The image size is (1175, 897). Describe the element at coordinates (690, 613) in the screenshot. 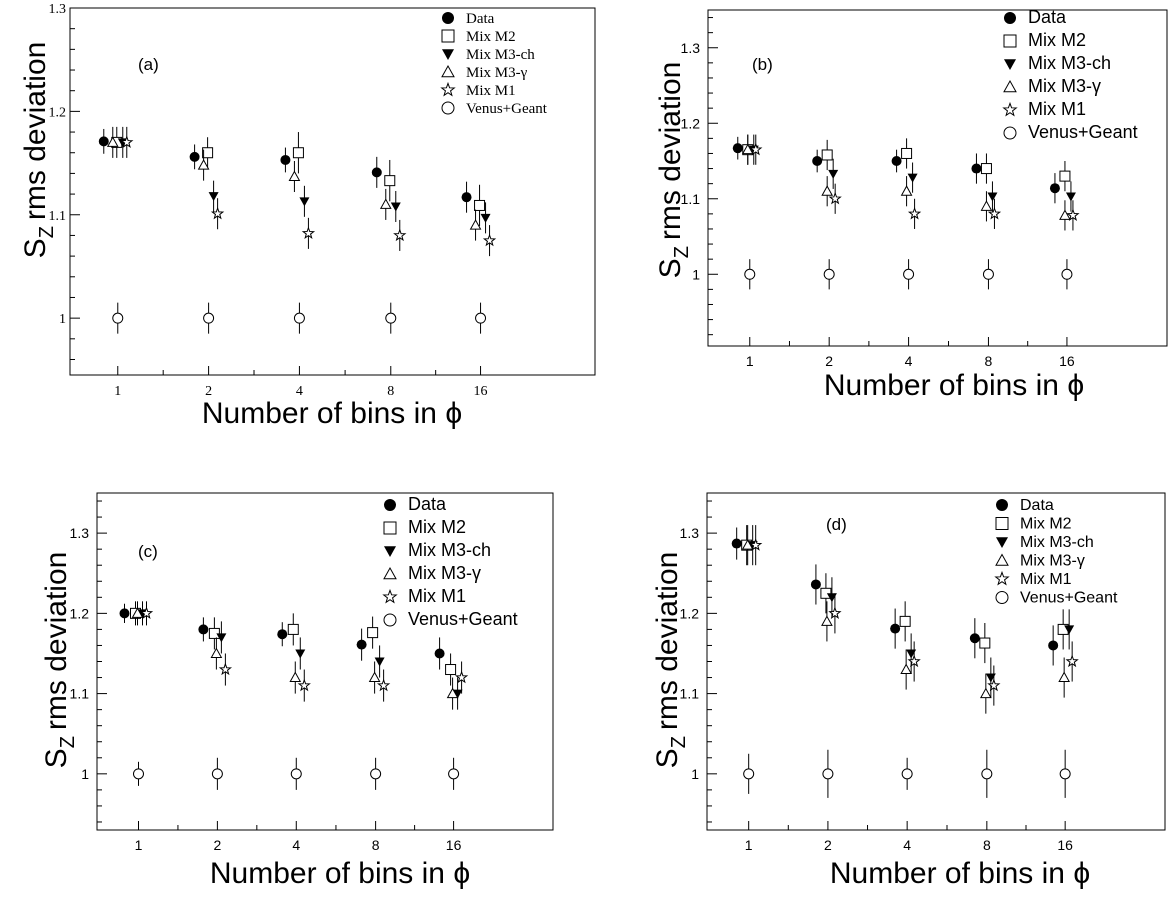

I see `y-tick-label: 1.2` at that location.